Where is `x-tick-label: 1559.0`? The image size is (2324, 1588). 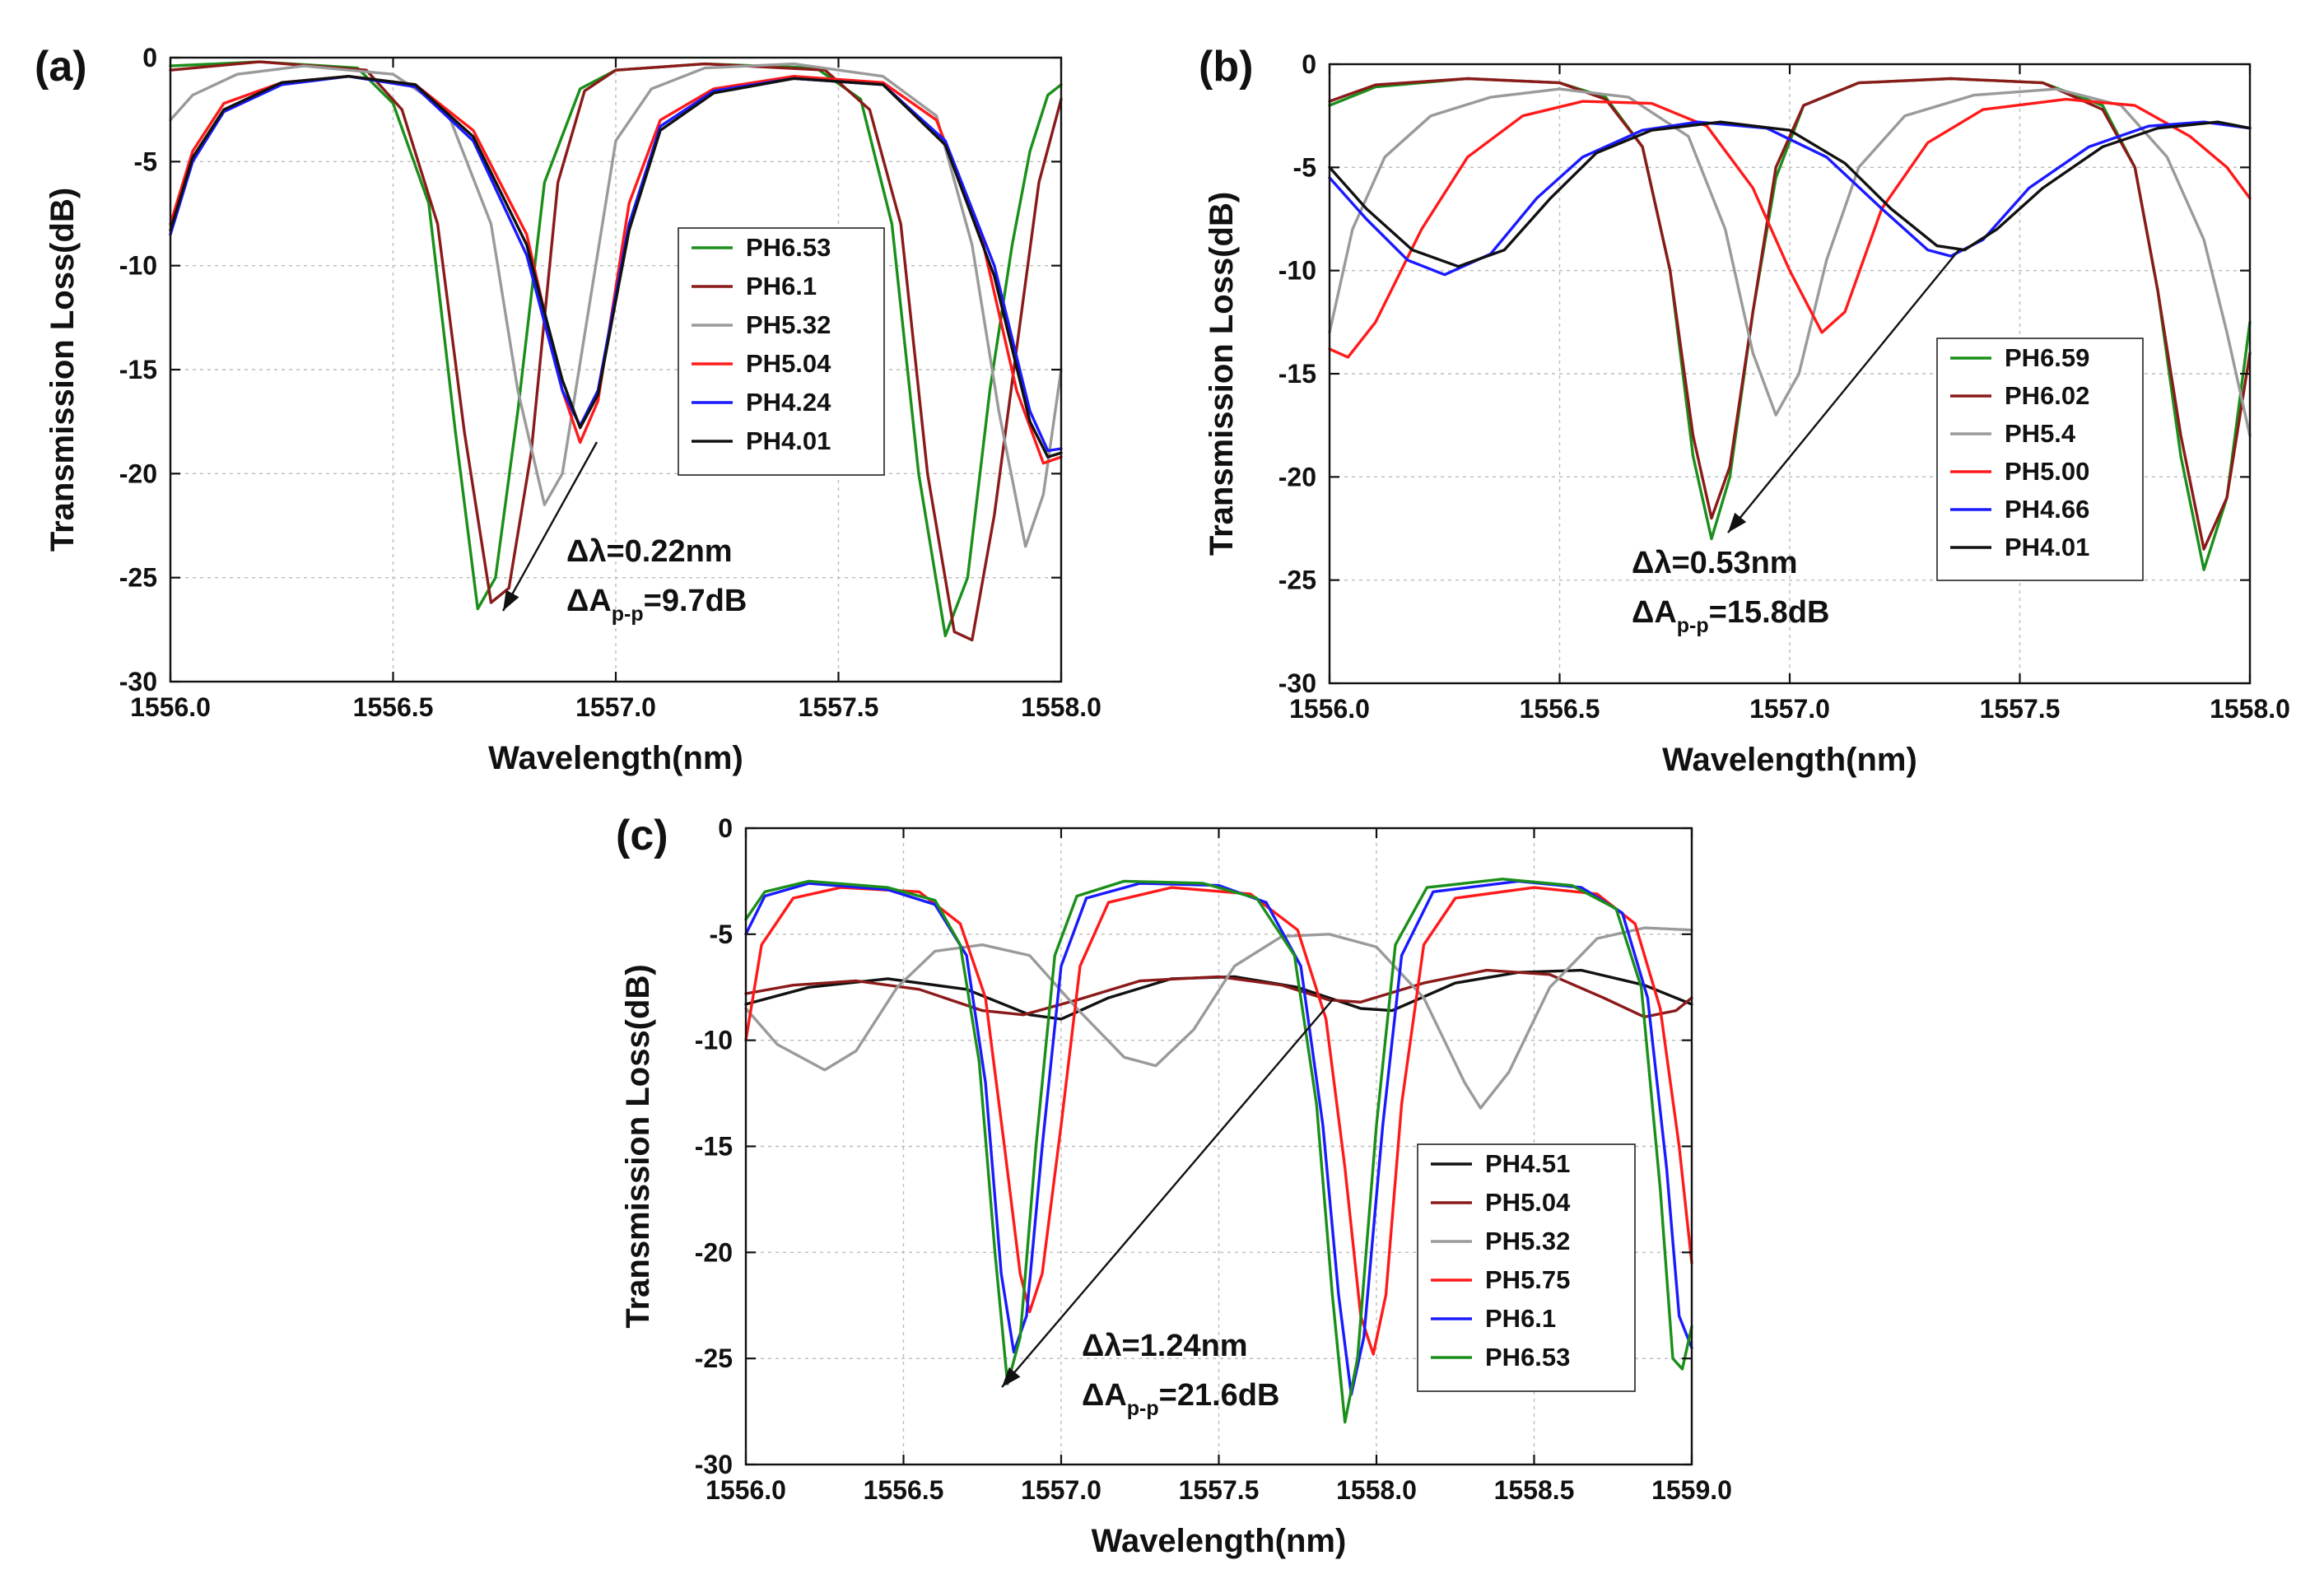 x-tick-label: 1559.0 is located at coordinates (1691, 1490).